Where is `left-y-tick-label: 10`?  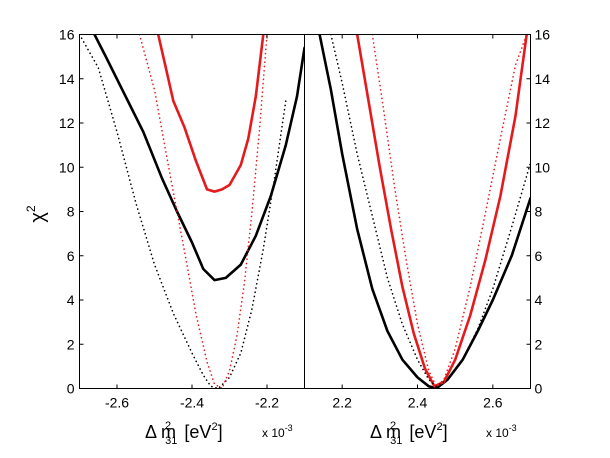
left-y-tick-label: 10 is located at coordinates (67, 167).